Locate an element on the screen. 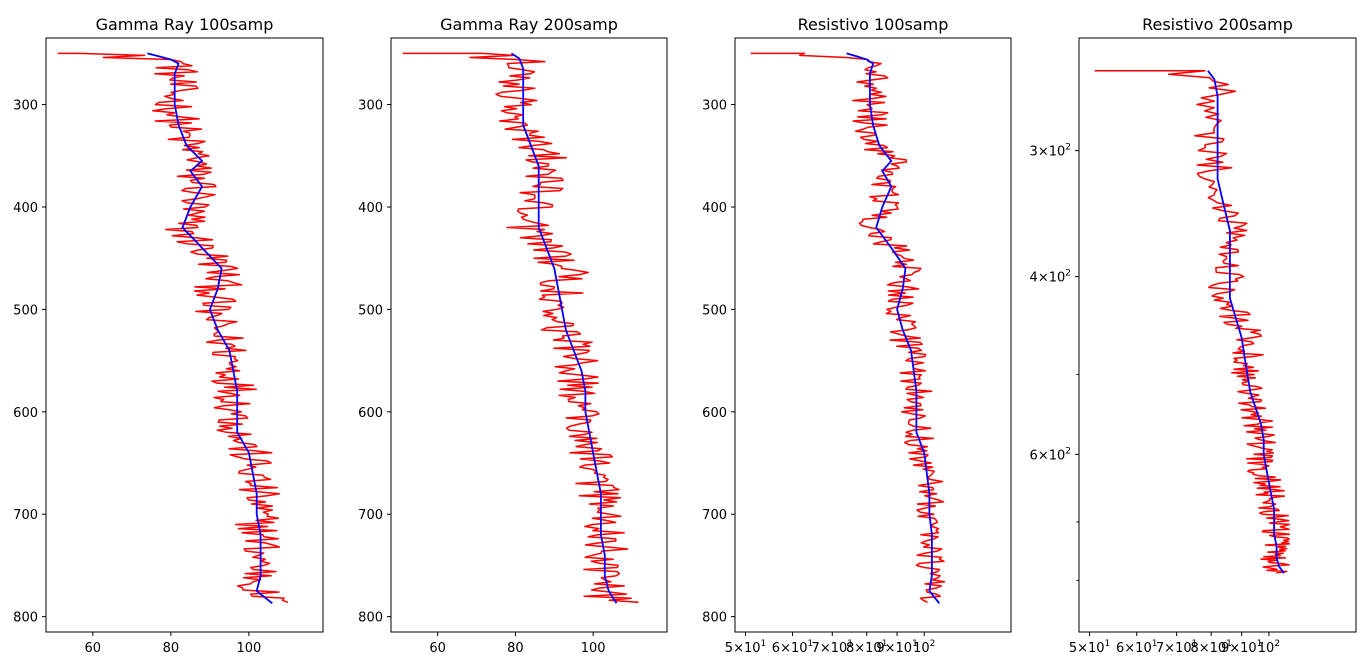 Image resolution: width=1366 pixels, height=665 pixels. panel-title: Gamma Ray 200samp is located at coordinates (529, 24).